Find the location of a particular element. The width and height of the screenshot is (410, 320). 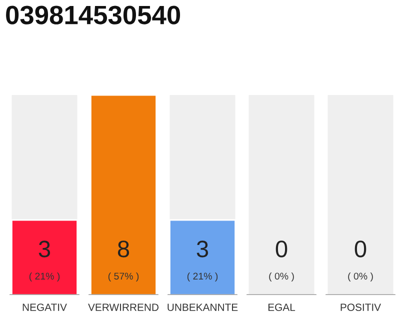

x-tick-label: POSITIV is located at coordinates (361, 307).